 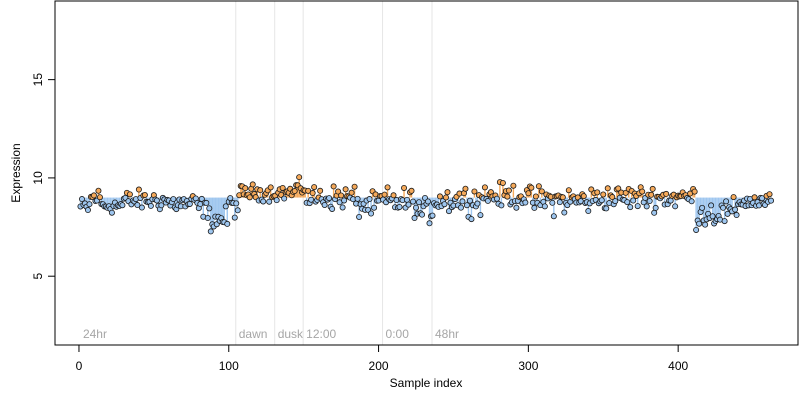 I want to click on x-tick-label: 100, so click(x=229, y=366).